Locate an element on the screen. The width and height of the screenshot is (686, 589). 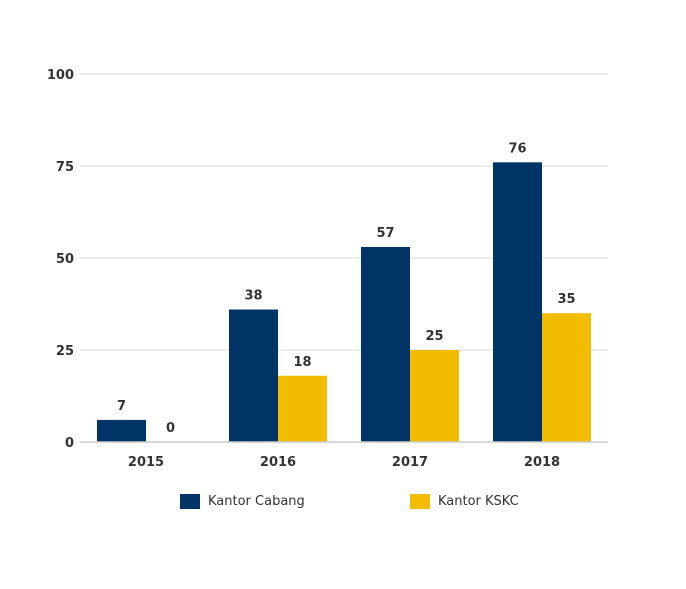
x-tick-label-2015: 2015 is located at coordinates (146, 462).